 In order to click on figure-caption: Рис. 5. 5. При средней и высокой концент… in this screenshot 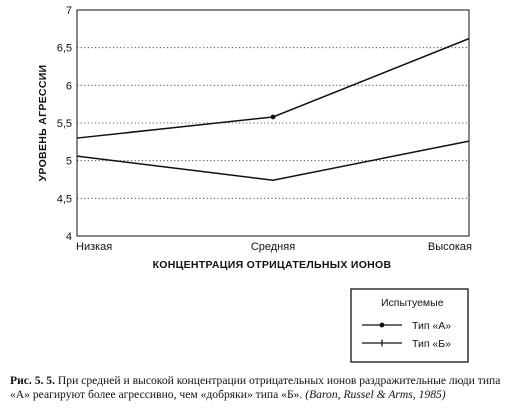, I will do `click(262, 388)`.